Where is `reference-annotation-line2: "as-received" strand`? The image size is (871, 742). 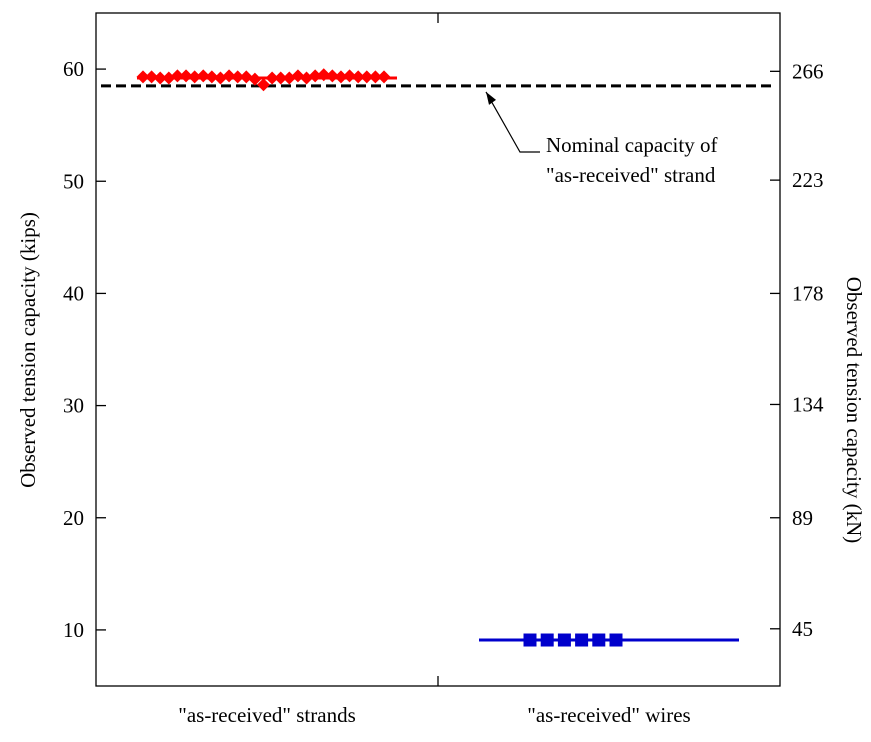
reference-annotation-line2: "as-received" strand is located at coordinates (631, 175).